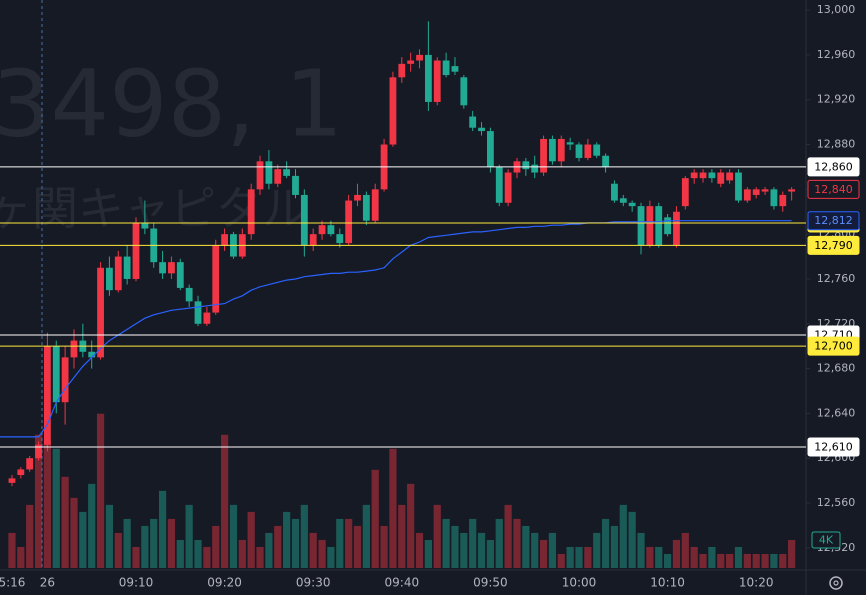  I want to click on x-tick-label: 09:30, so click(313, 583).